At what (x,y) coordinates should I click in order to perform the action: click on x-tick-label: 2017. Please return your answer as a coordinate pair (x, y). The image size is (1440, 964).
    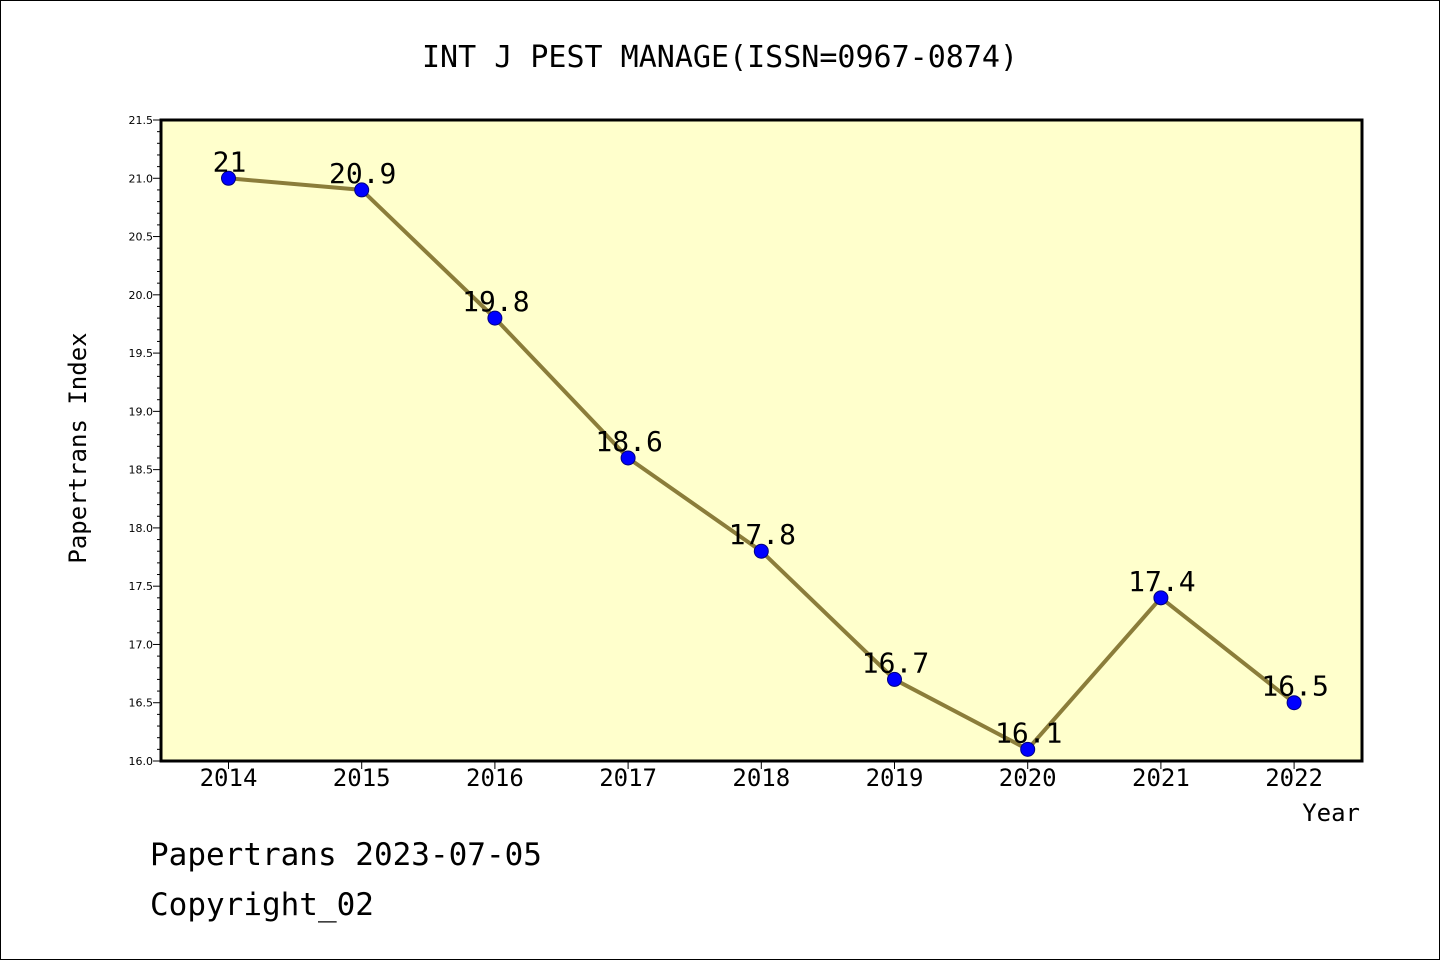
    Looking at the image, I should click on (628, 778).